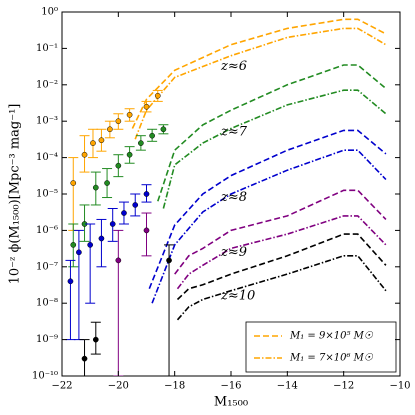 This screenshot has width=415, height=415. What do you see at coordinates (399, 386) in the screenshot?
I see `x-tick-label: −10` at bounding box center [399, 386].